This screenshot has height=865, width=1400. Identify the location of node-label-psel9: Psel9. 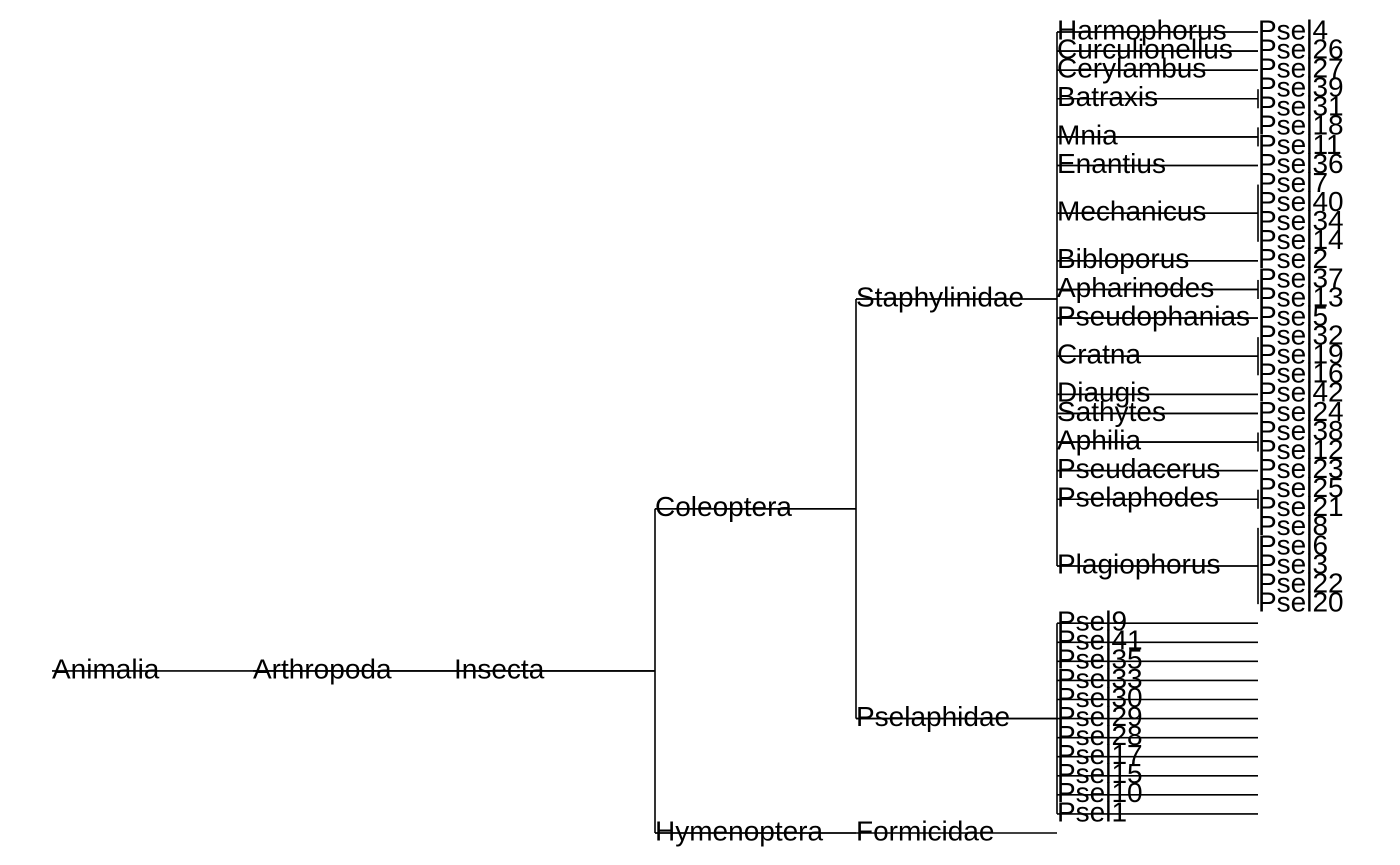
(1092, 621).